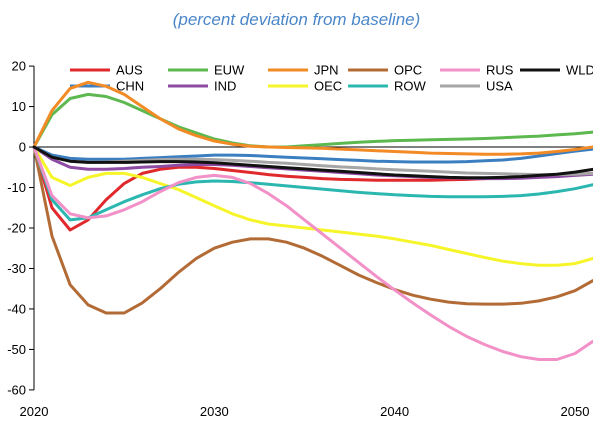  What do you see at coordinates (130, 86) in the screenshot?
I see `legend-label-chn: CHN` at bounding box center [130, 86].